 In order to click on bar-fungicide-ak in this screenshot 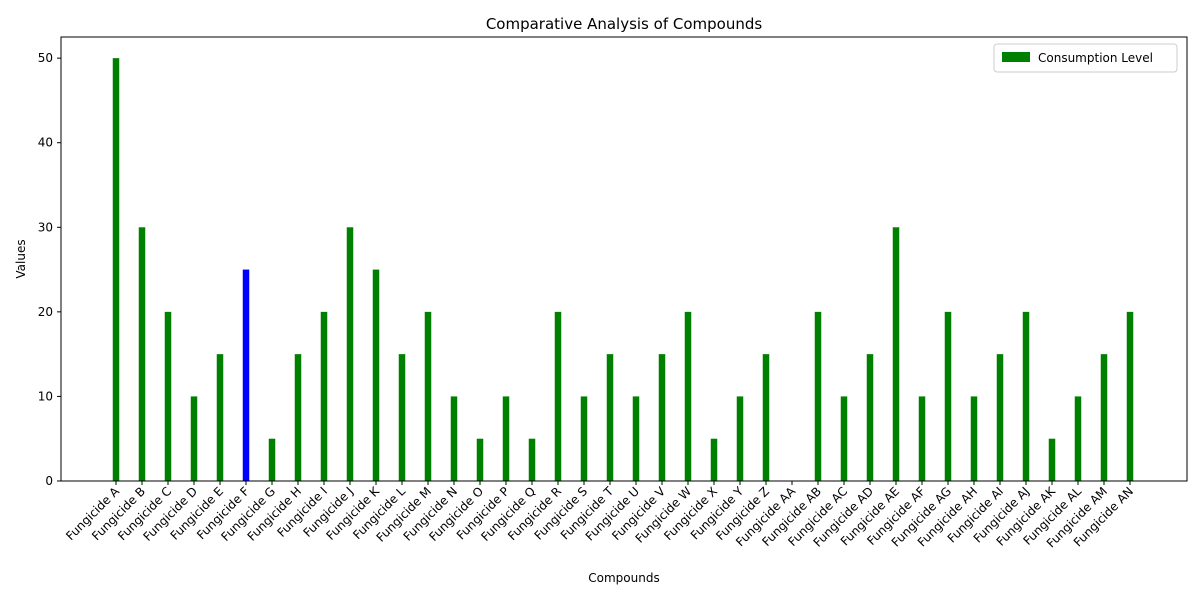, I will do `click(1052, 459)`.